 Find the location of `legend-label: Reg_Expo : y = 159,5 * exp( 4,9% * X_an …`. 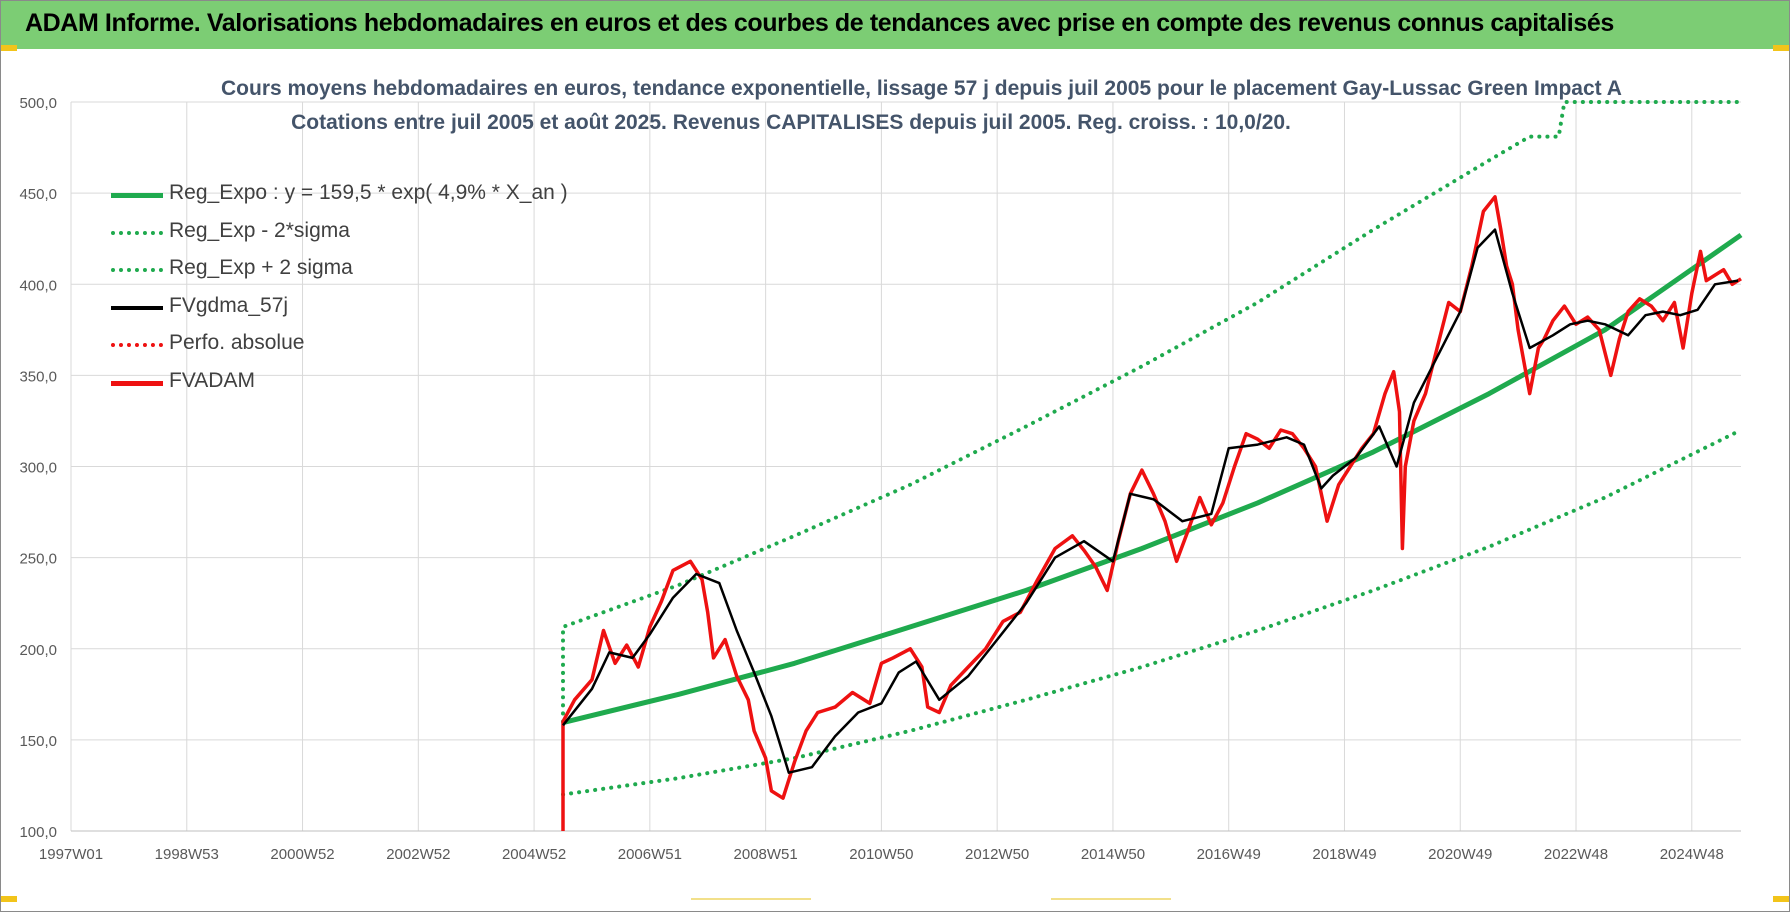

legend-label: Reg_Expo : y = 159,5 * exp( 4,9% * X_an … is located at coordinates (368, 192).